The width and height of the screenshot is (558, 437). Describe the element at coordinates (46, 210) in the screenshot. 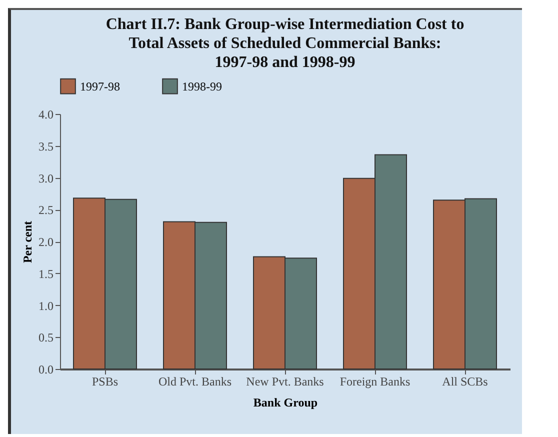

I see `y-tick-label: 2.5` at that location.